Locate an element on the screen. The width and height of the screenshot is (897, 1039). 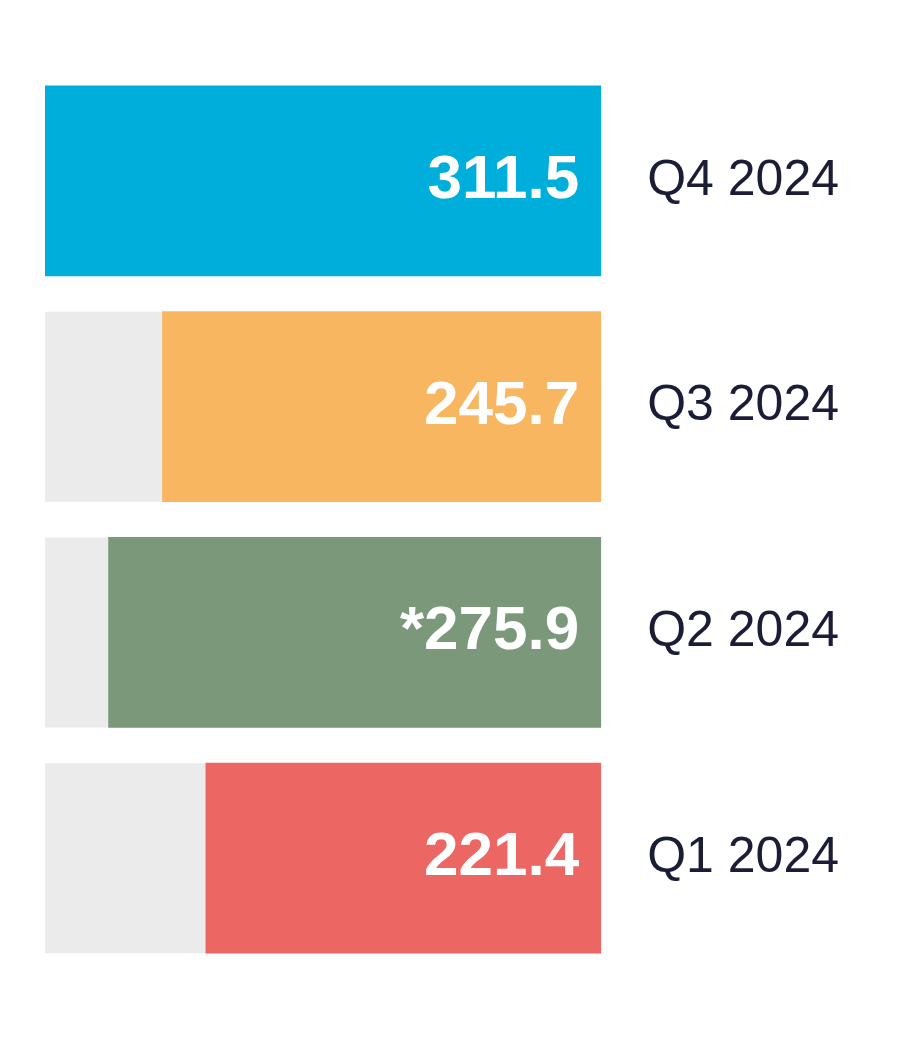
y-tick-label: Q3 2024 is located at coordinates (743, 403).